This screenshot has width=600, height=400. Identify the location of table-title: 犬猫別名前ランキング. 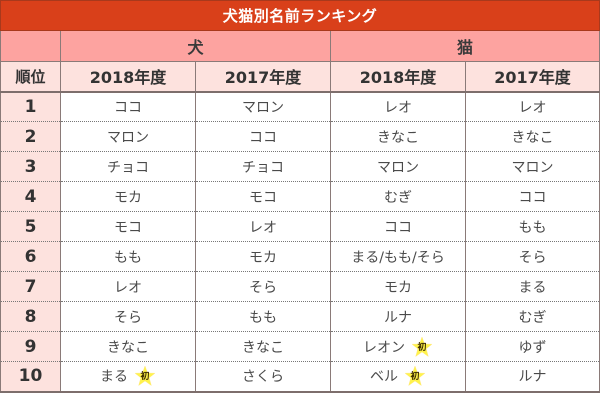
(300, 15).